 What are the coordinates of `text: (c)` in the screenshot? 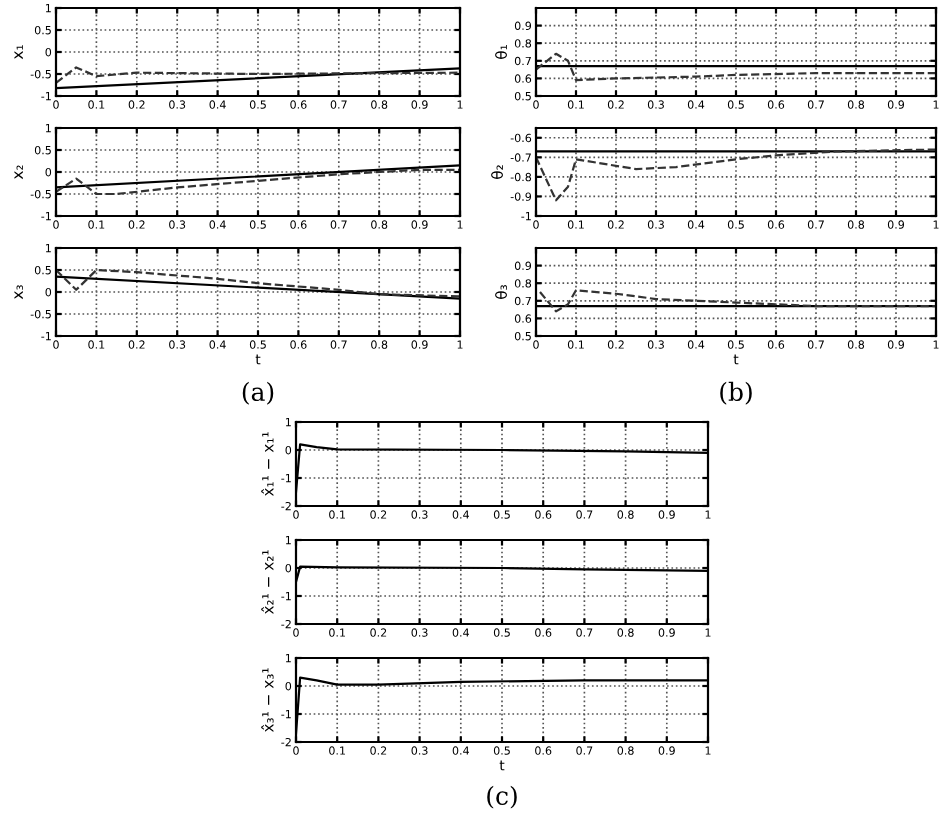 It's located at (502, 797).